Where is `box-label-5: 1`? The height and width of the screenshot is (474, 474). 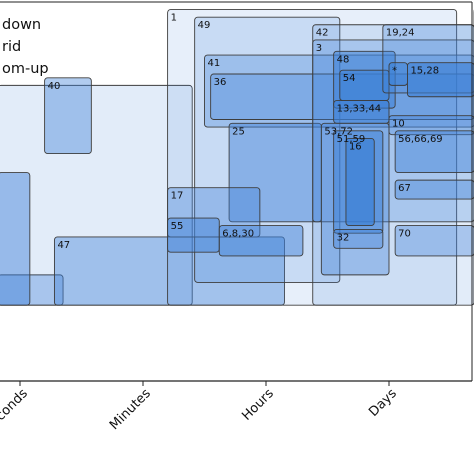
box-label-5: 1 is located at coordinates (174, 18).